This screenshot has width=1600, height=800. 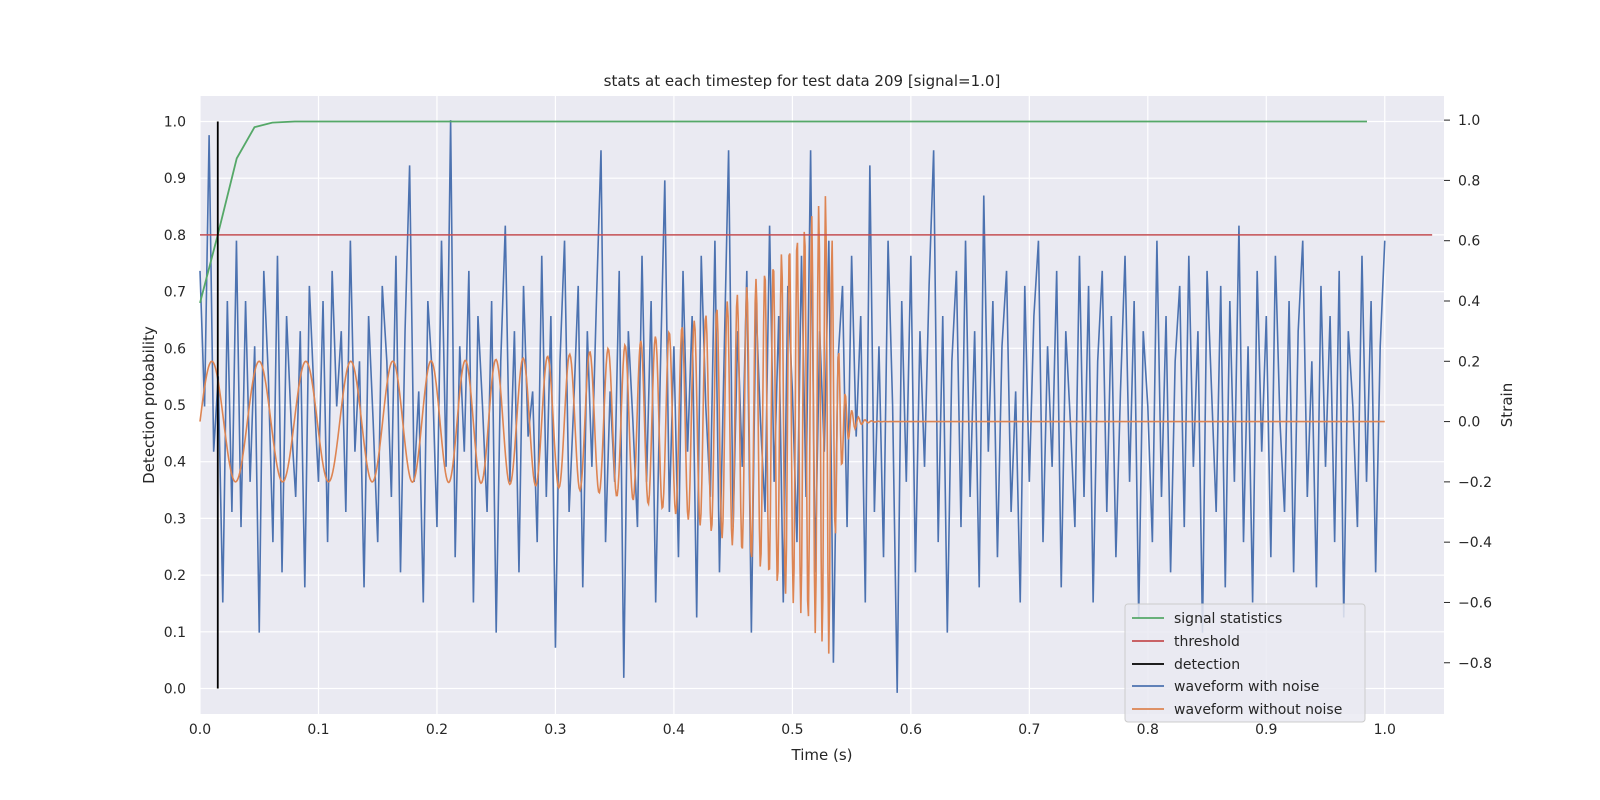 What do you see at coordinates (318, 730) in the screenshot?
I see `x-tick-label: 0.1` at bounding box center [318, 730].